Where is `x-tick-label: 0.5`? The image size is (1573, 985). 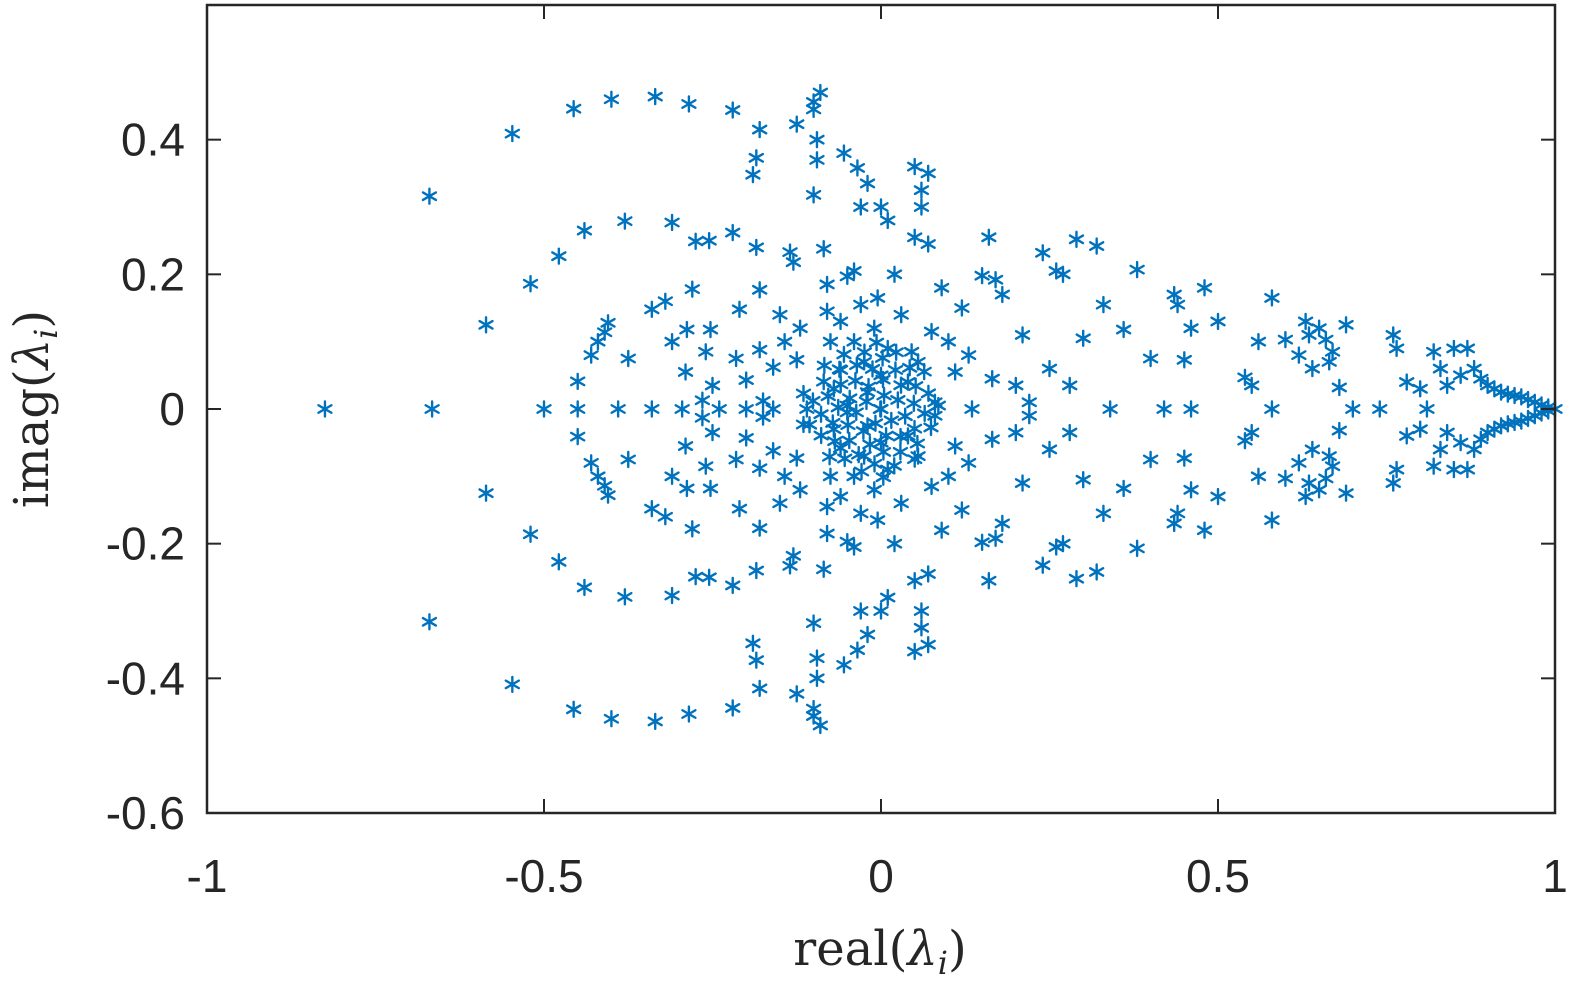
x-tick-label: 0.5 is located at coordinates (1218, 876).